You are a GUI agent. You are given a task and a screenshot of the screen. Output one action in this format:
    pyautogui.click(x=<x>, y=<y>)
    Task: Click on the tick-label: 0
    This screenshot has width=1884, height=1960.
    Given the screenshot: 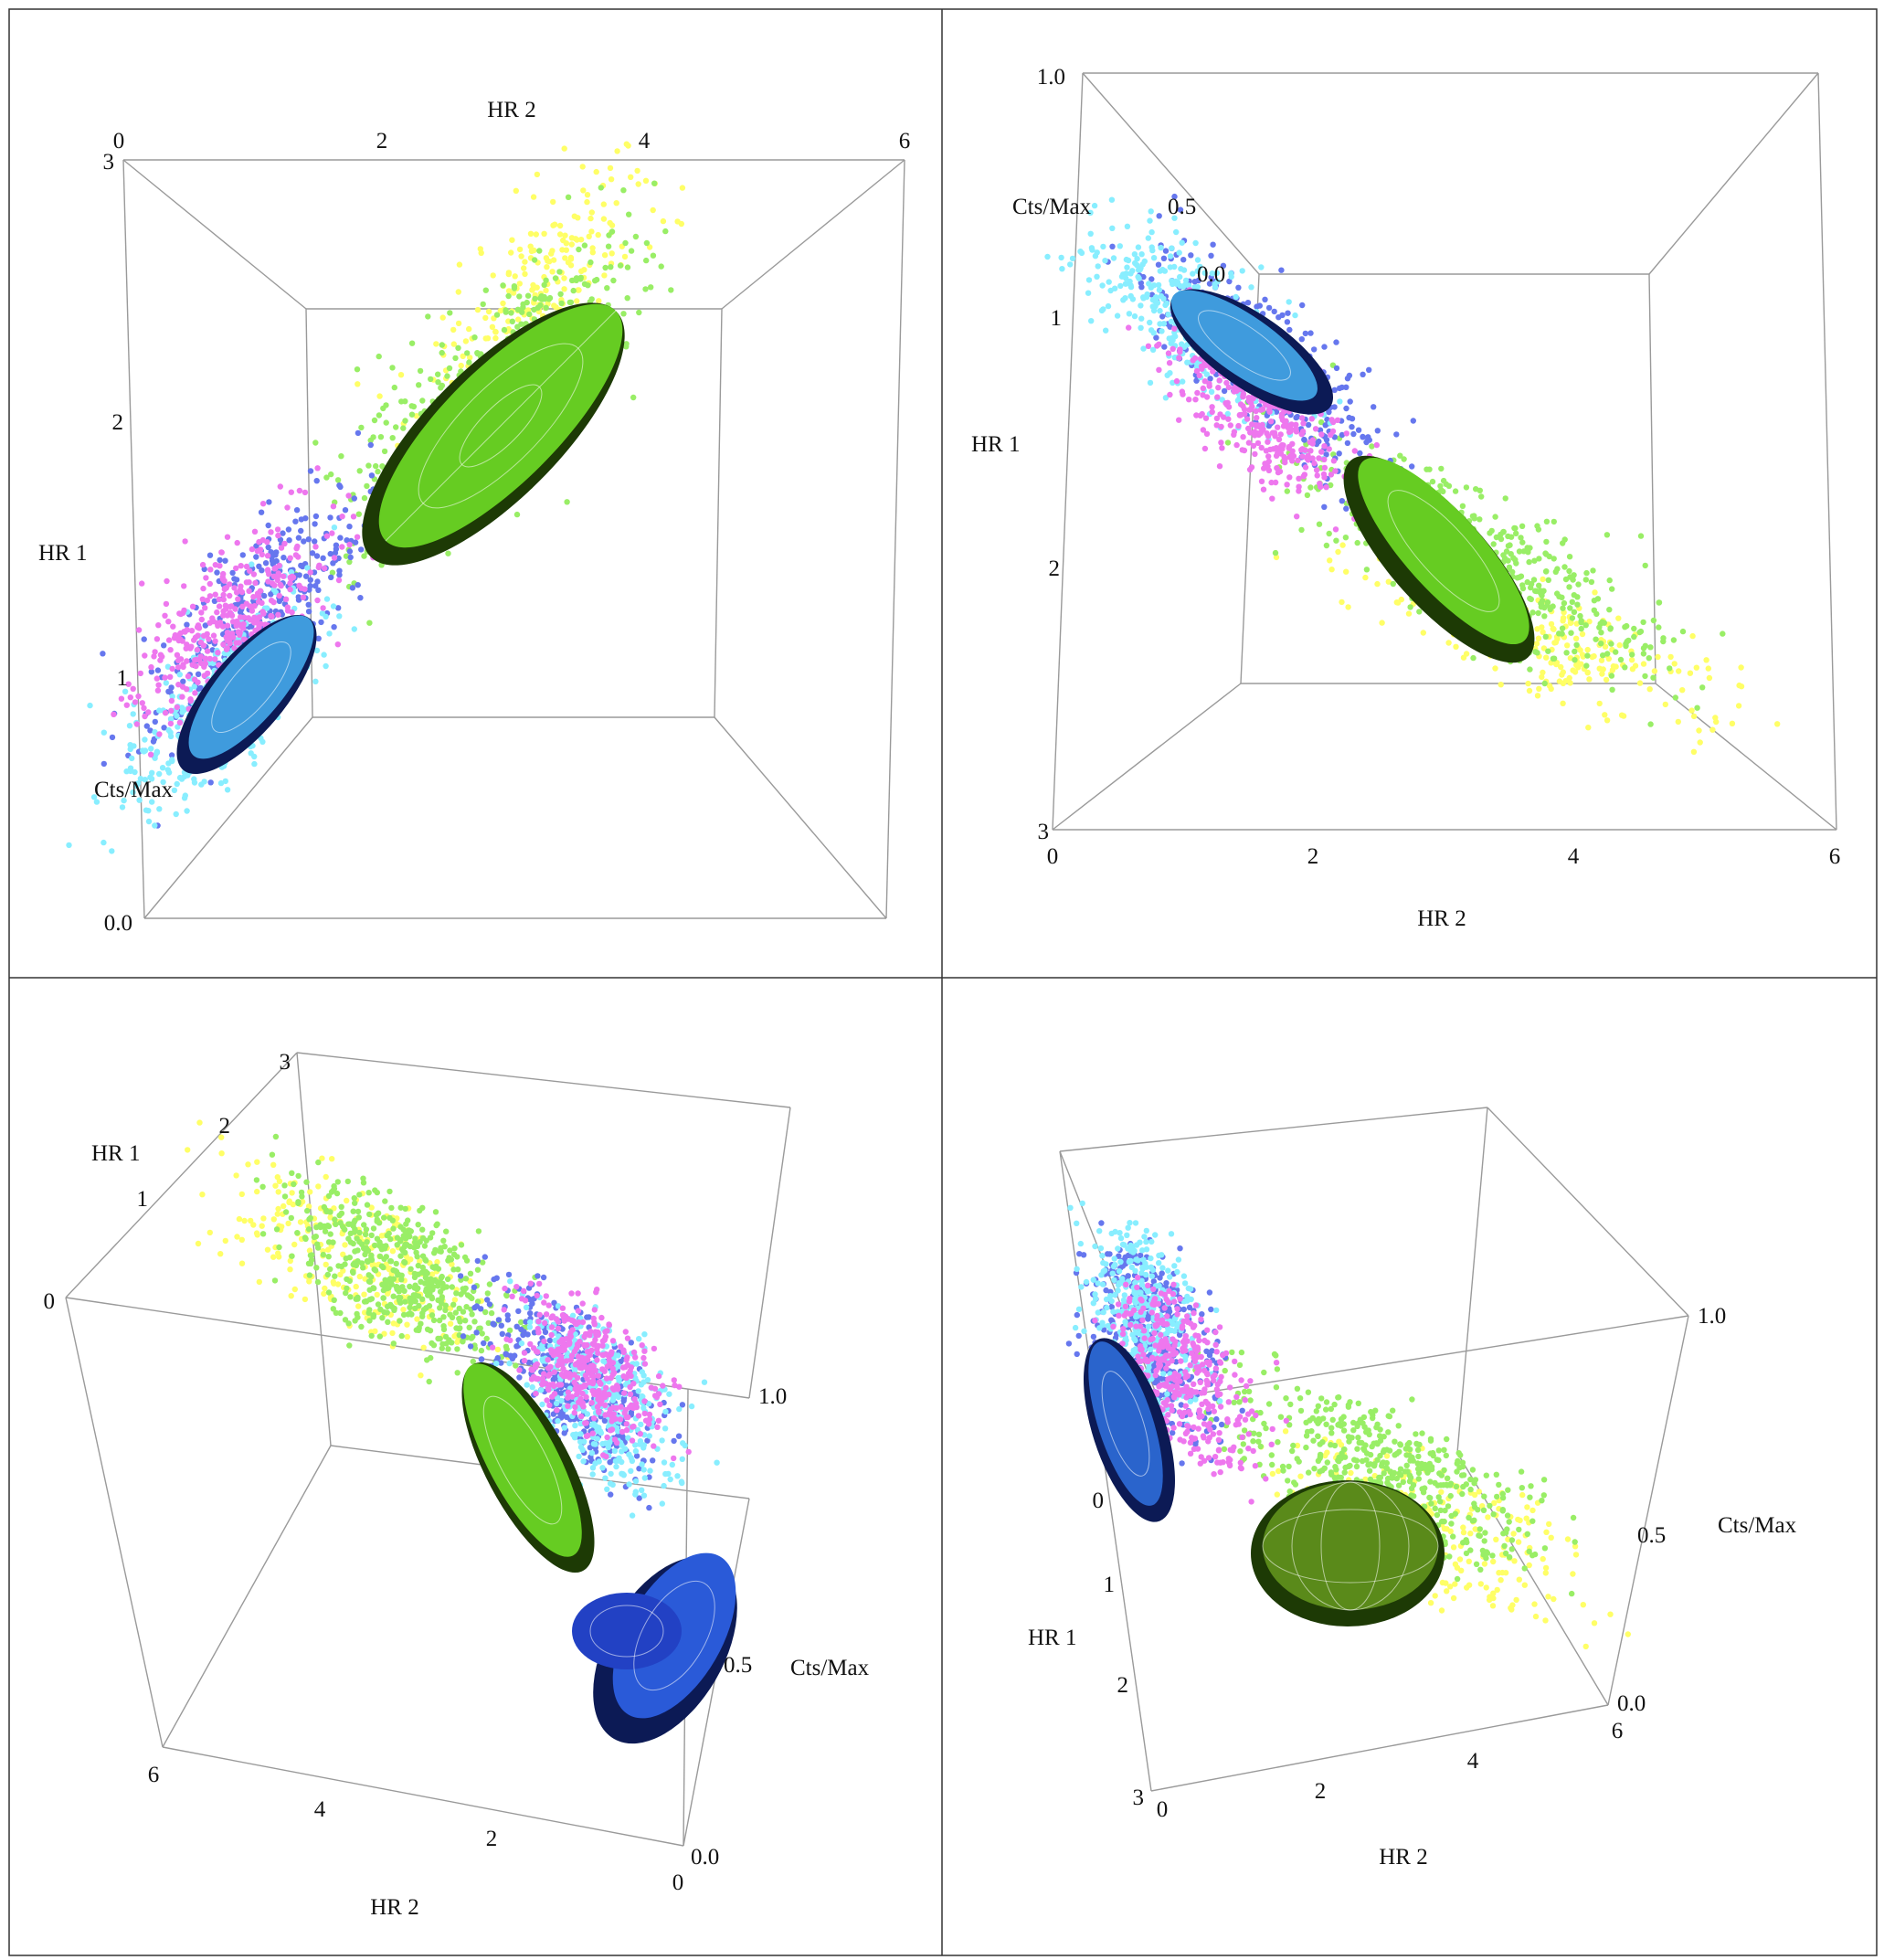 What is the action you would take?
    pyautogui.click(x=1053, y=857)
    